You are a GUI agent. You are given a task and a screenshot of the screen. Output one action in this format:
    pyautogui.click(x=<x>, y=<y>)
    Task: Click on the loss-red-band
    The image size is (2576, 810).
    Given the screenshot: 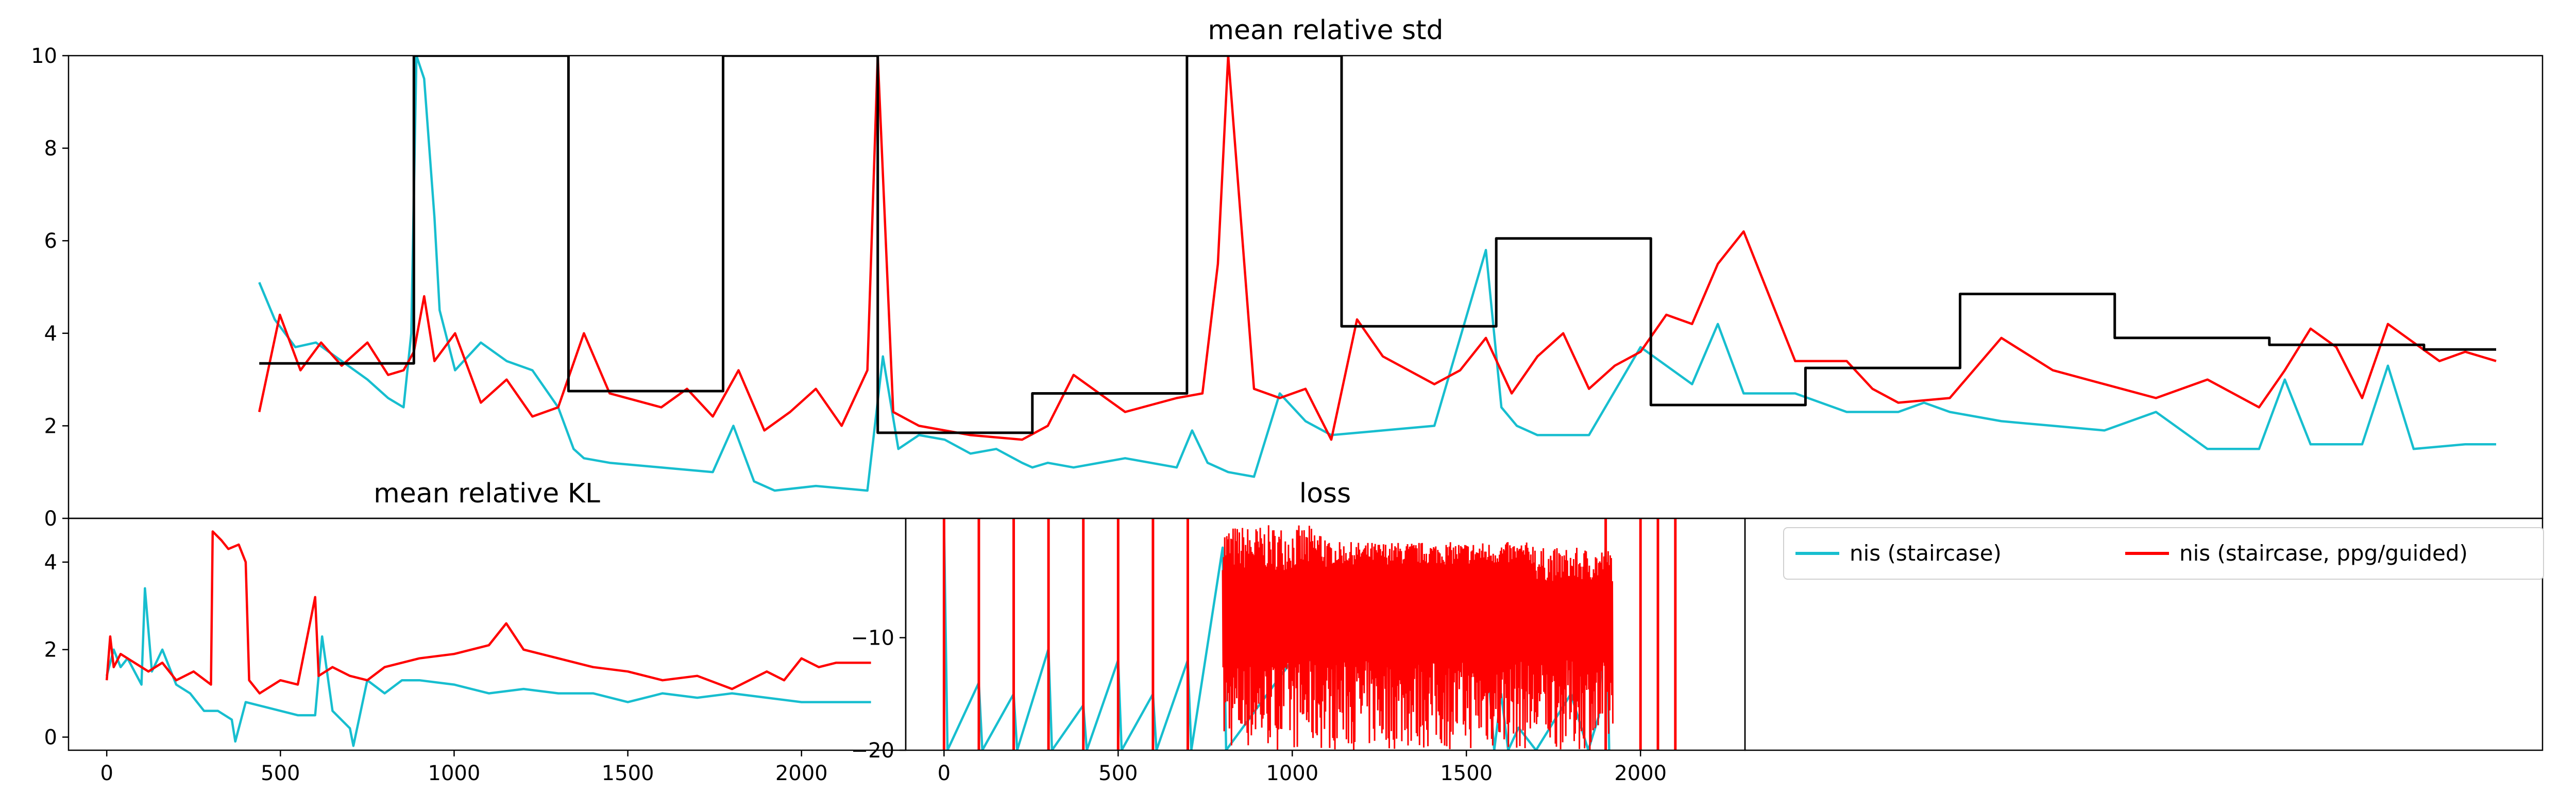 What is the action you would take?
    pyautogui.click(x=1309, y=634)
    